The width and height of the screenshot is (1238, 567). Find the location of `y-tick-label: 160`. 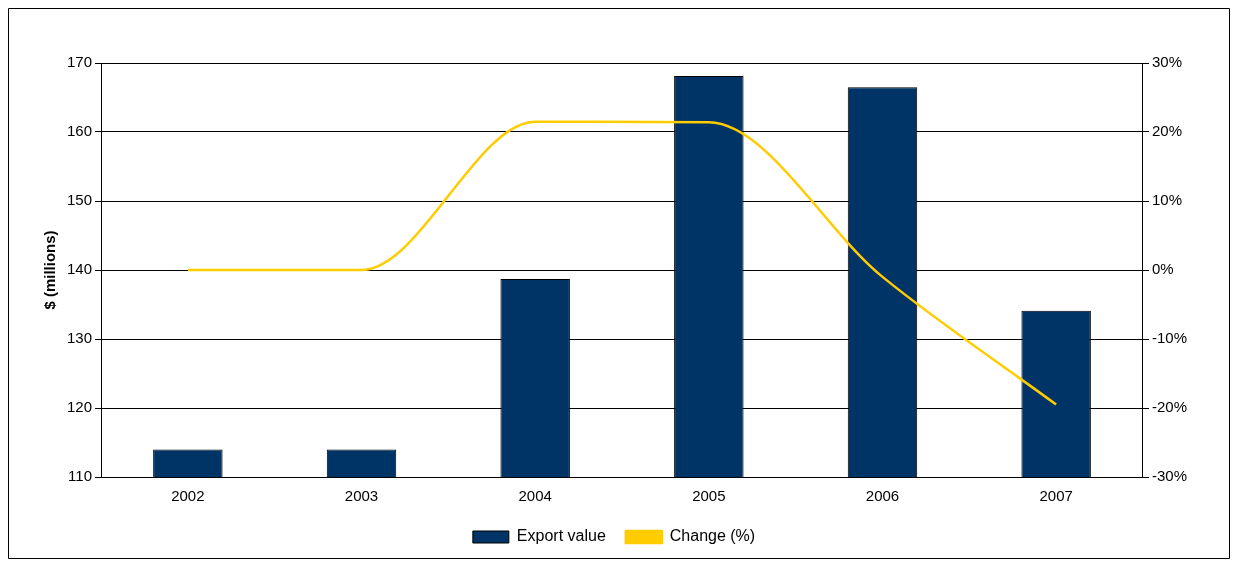

y-tick-label: 160 is located at coordinates (80, 131).